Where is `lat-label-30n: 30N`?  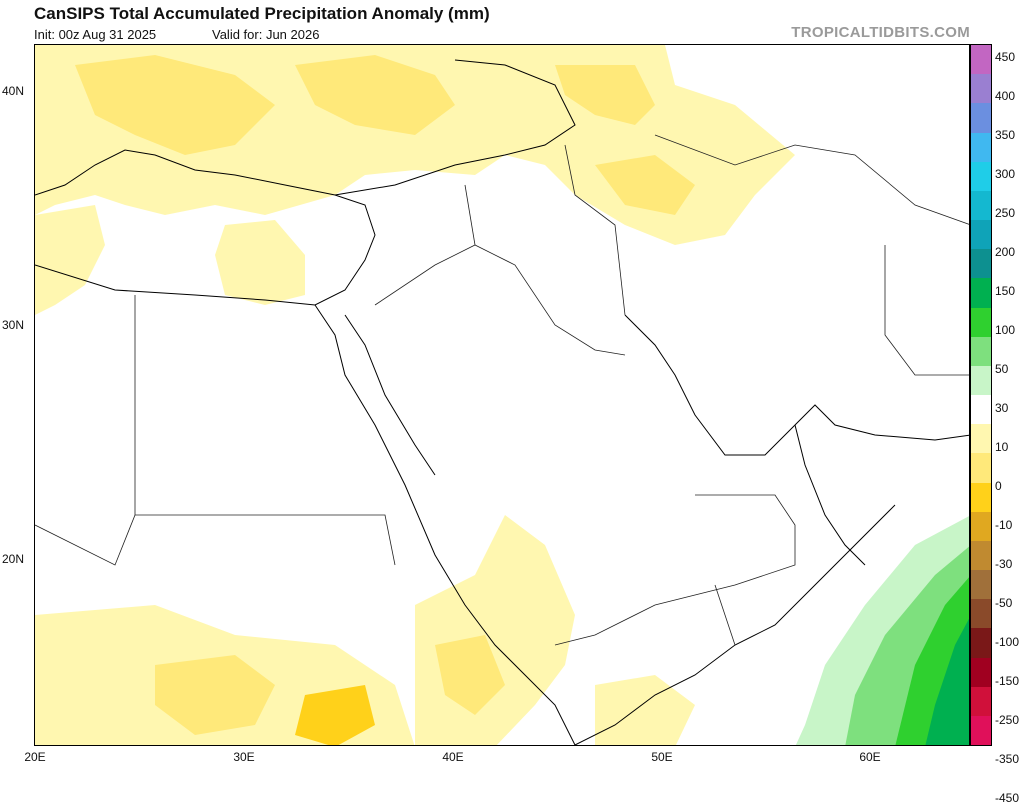
lat-label-30n: 30N is located at coordinates (13, 325).